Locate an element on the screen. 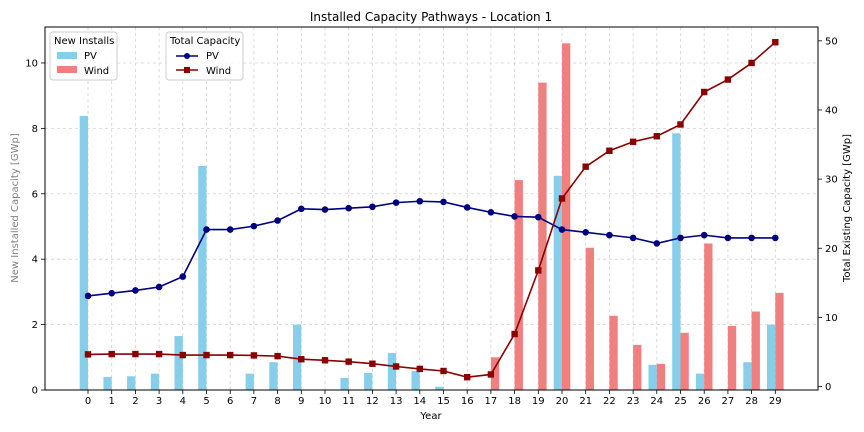 The height and width of the screenshot is (432, 864). y-right-tick-label-50: 50 is located at coordinates (831, 41).